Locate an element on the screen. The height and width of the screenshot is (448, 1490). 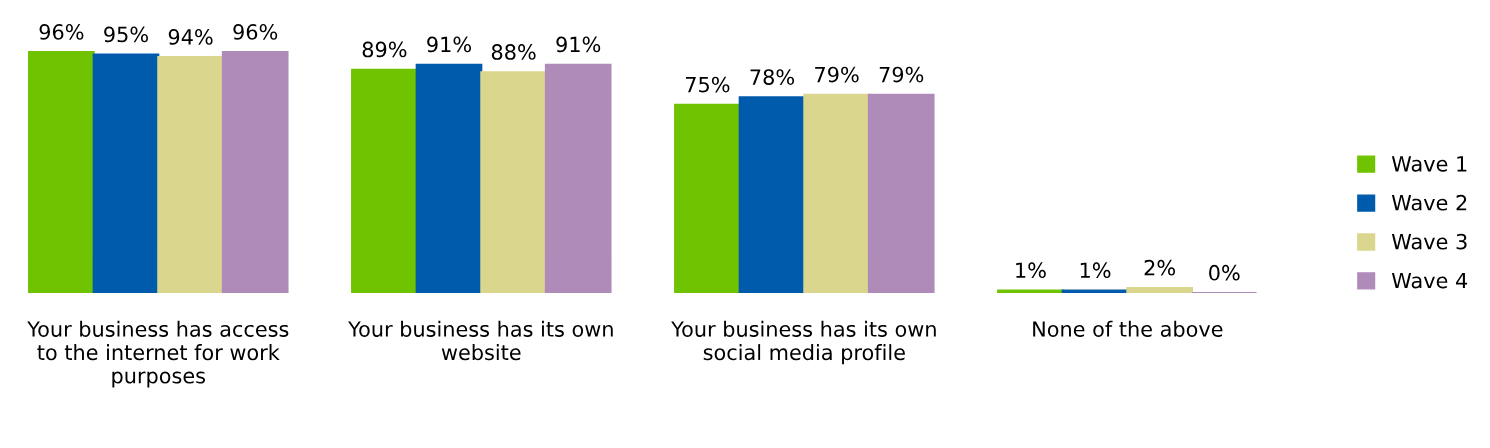
data-label: 88% is located at coordinates (513, 52).